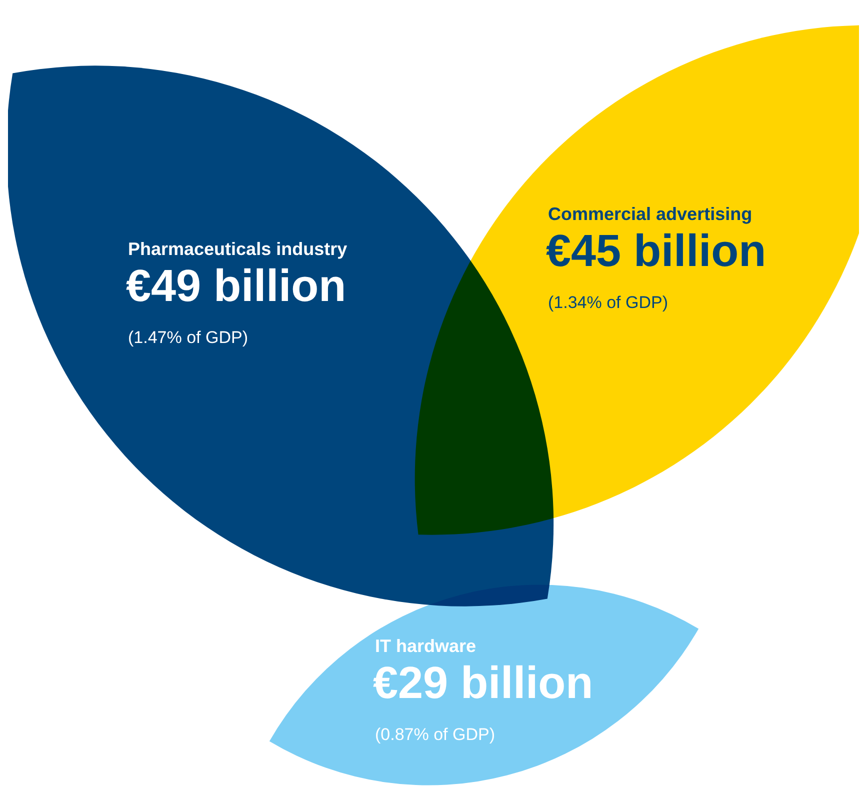  What do you see at coordinates (656, 250) in the screenshot?
I see `data-label: €45 billion` at bounding box center [656, 250].